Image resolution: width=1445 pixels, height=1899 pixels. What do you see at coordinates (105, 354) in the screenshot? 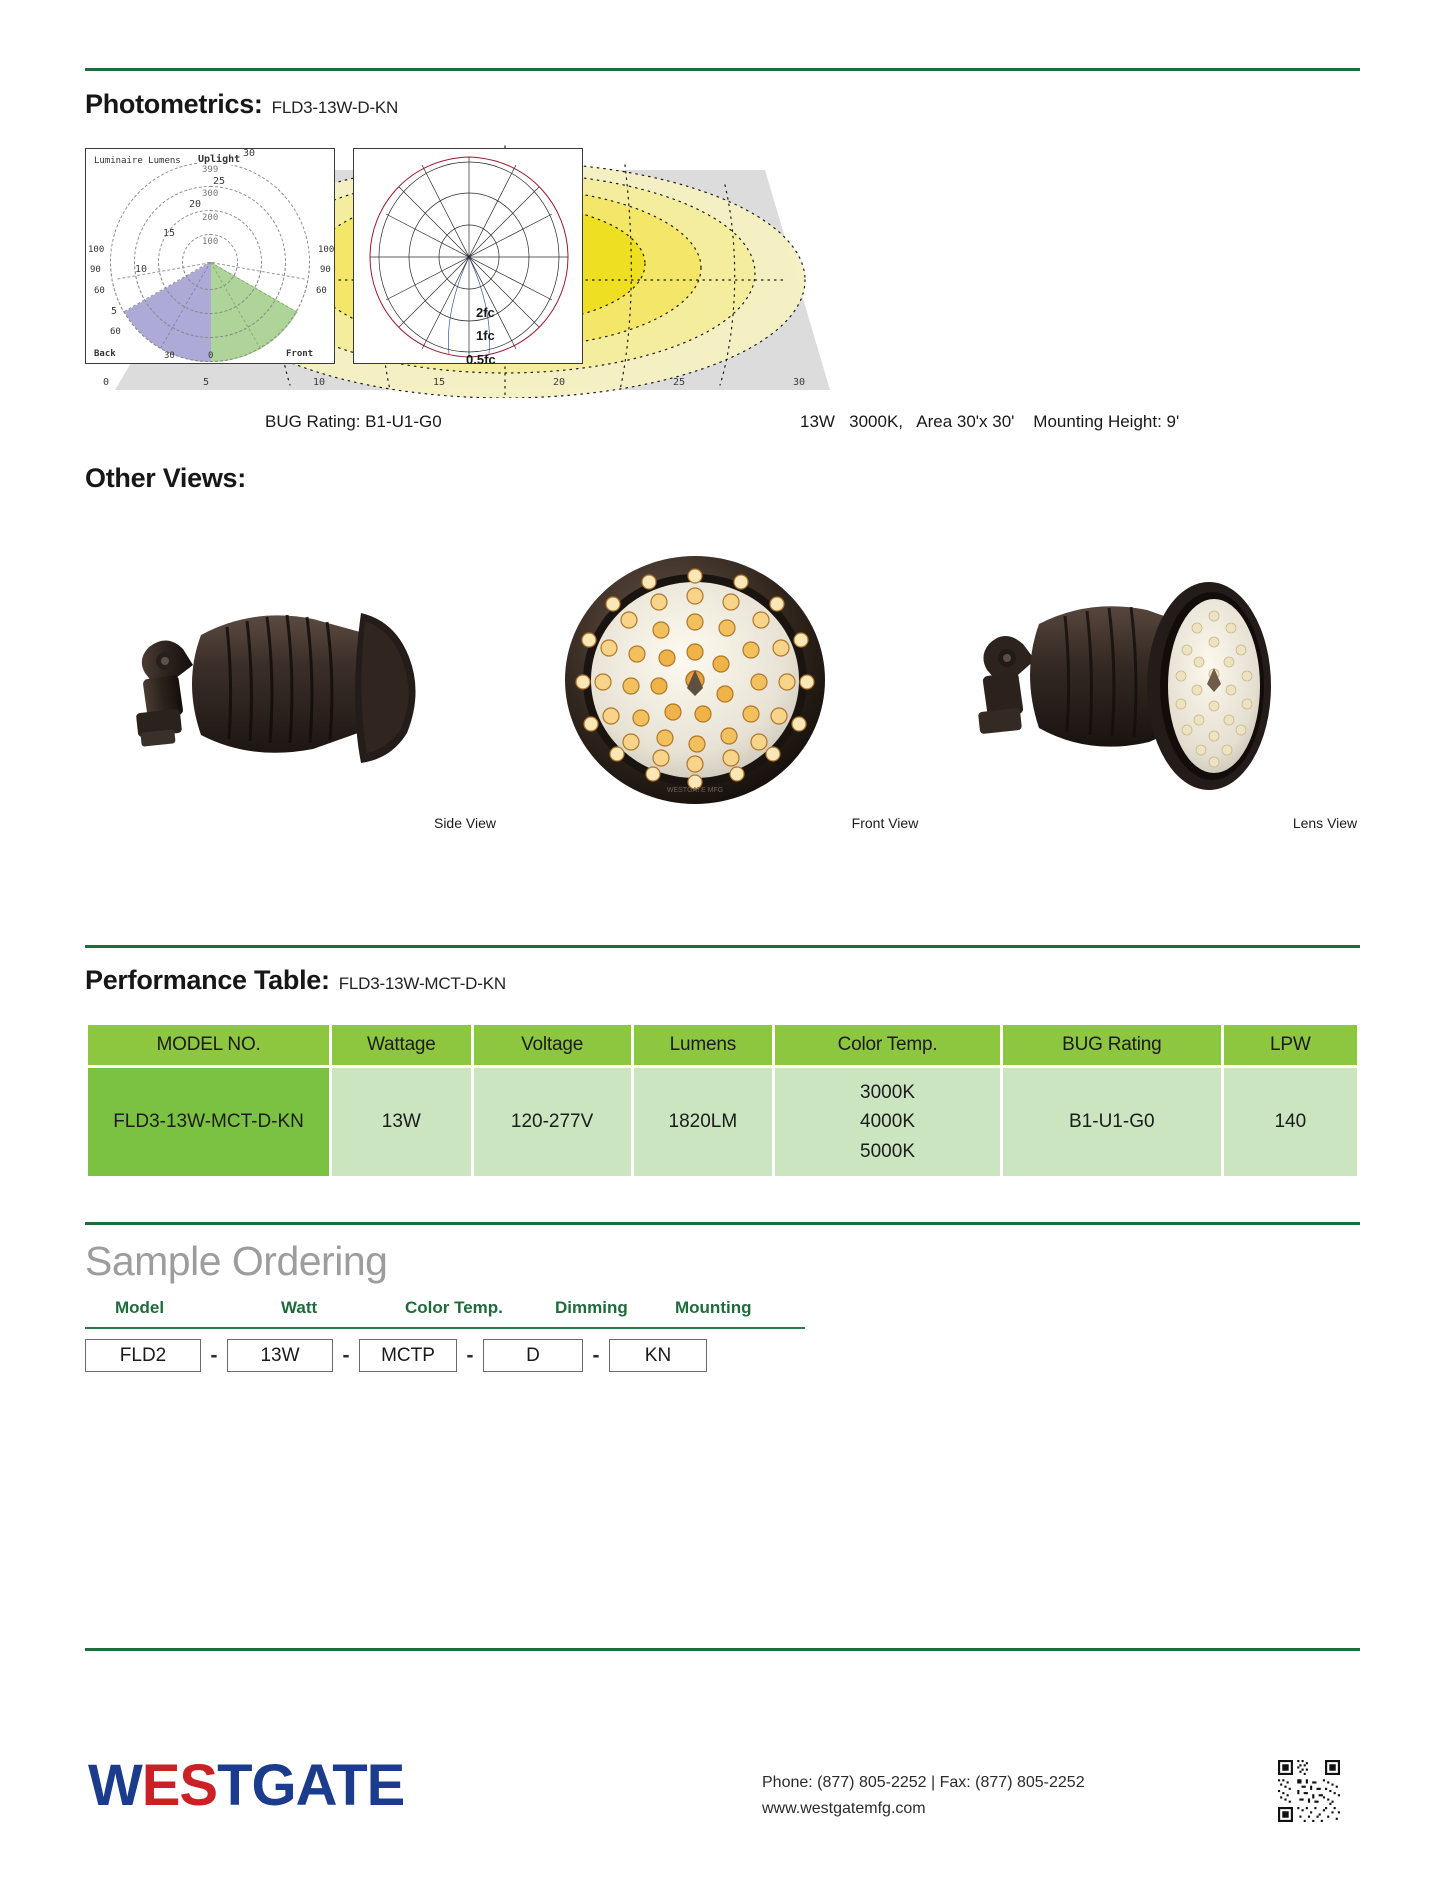
I see `bug-label-back: Back` at bounding box center [105, 354].